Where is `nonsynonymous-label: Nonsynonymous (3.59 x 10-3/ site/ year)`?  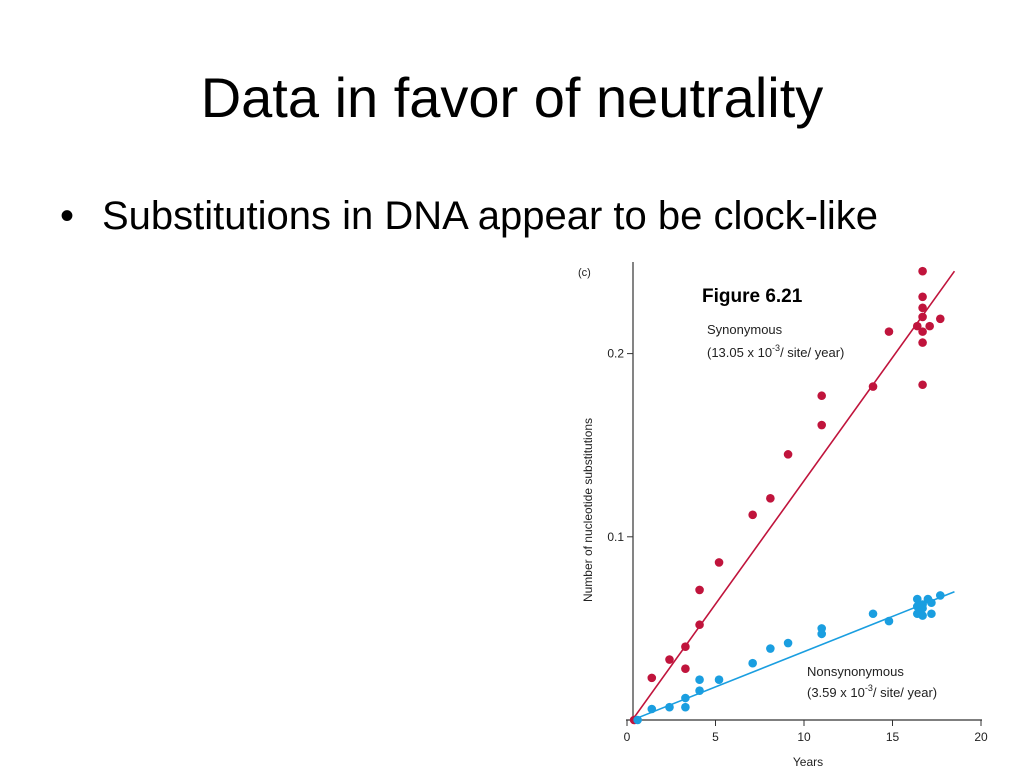
nonsynonymous-label: Nonsynonymous (3.59 x 10-3/ site/ year) is located at coordinates (872, 682).